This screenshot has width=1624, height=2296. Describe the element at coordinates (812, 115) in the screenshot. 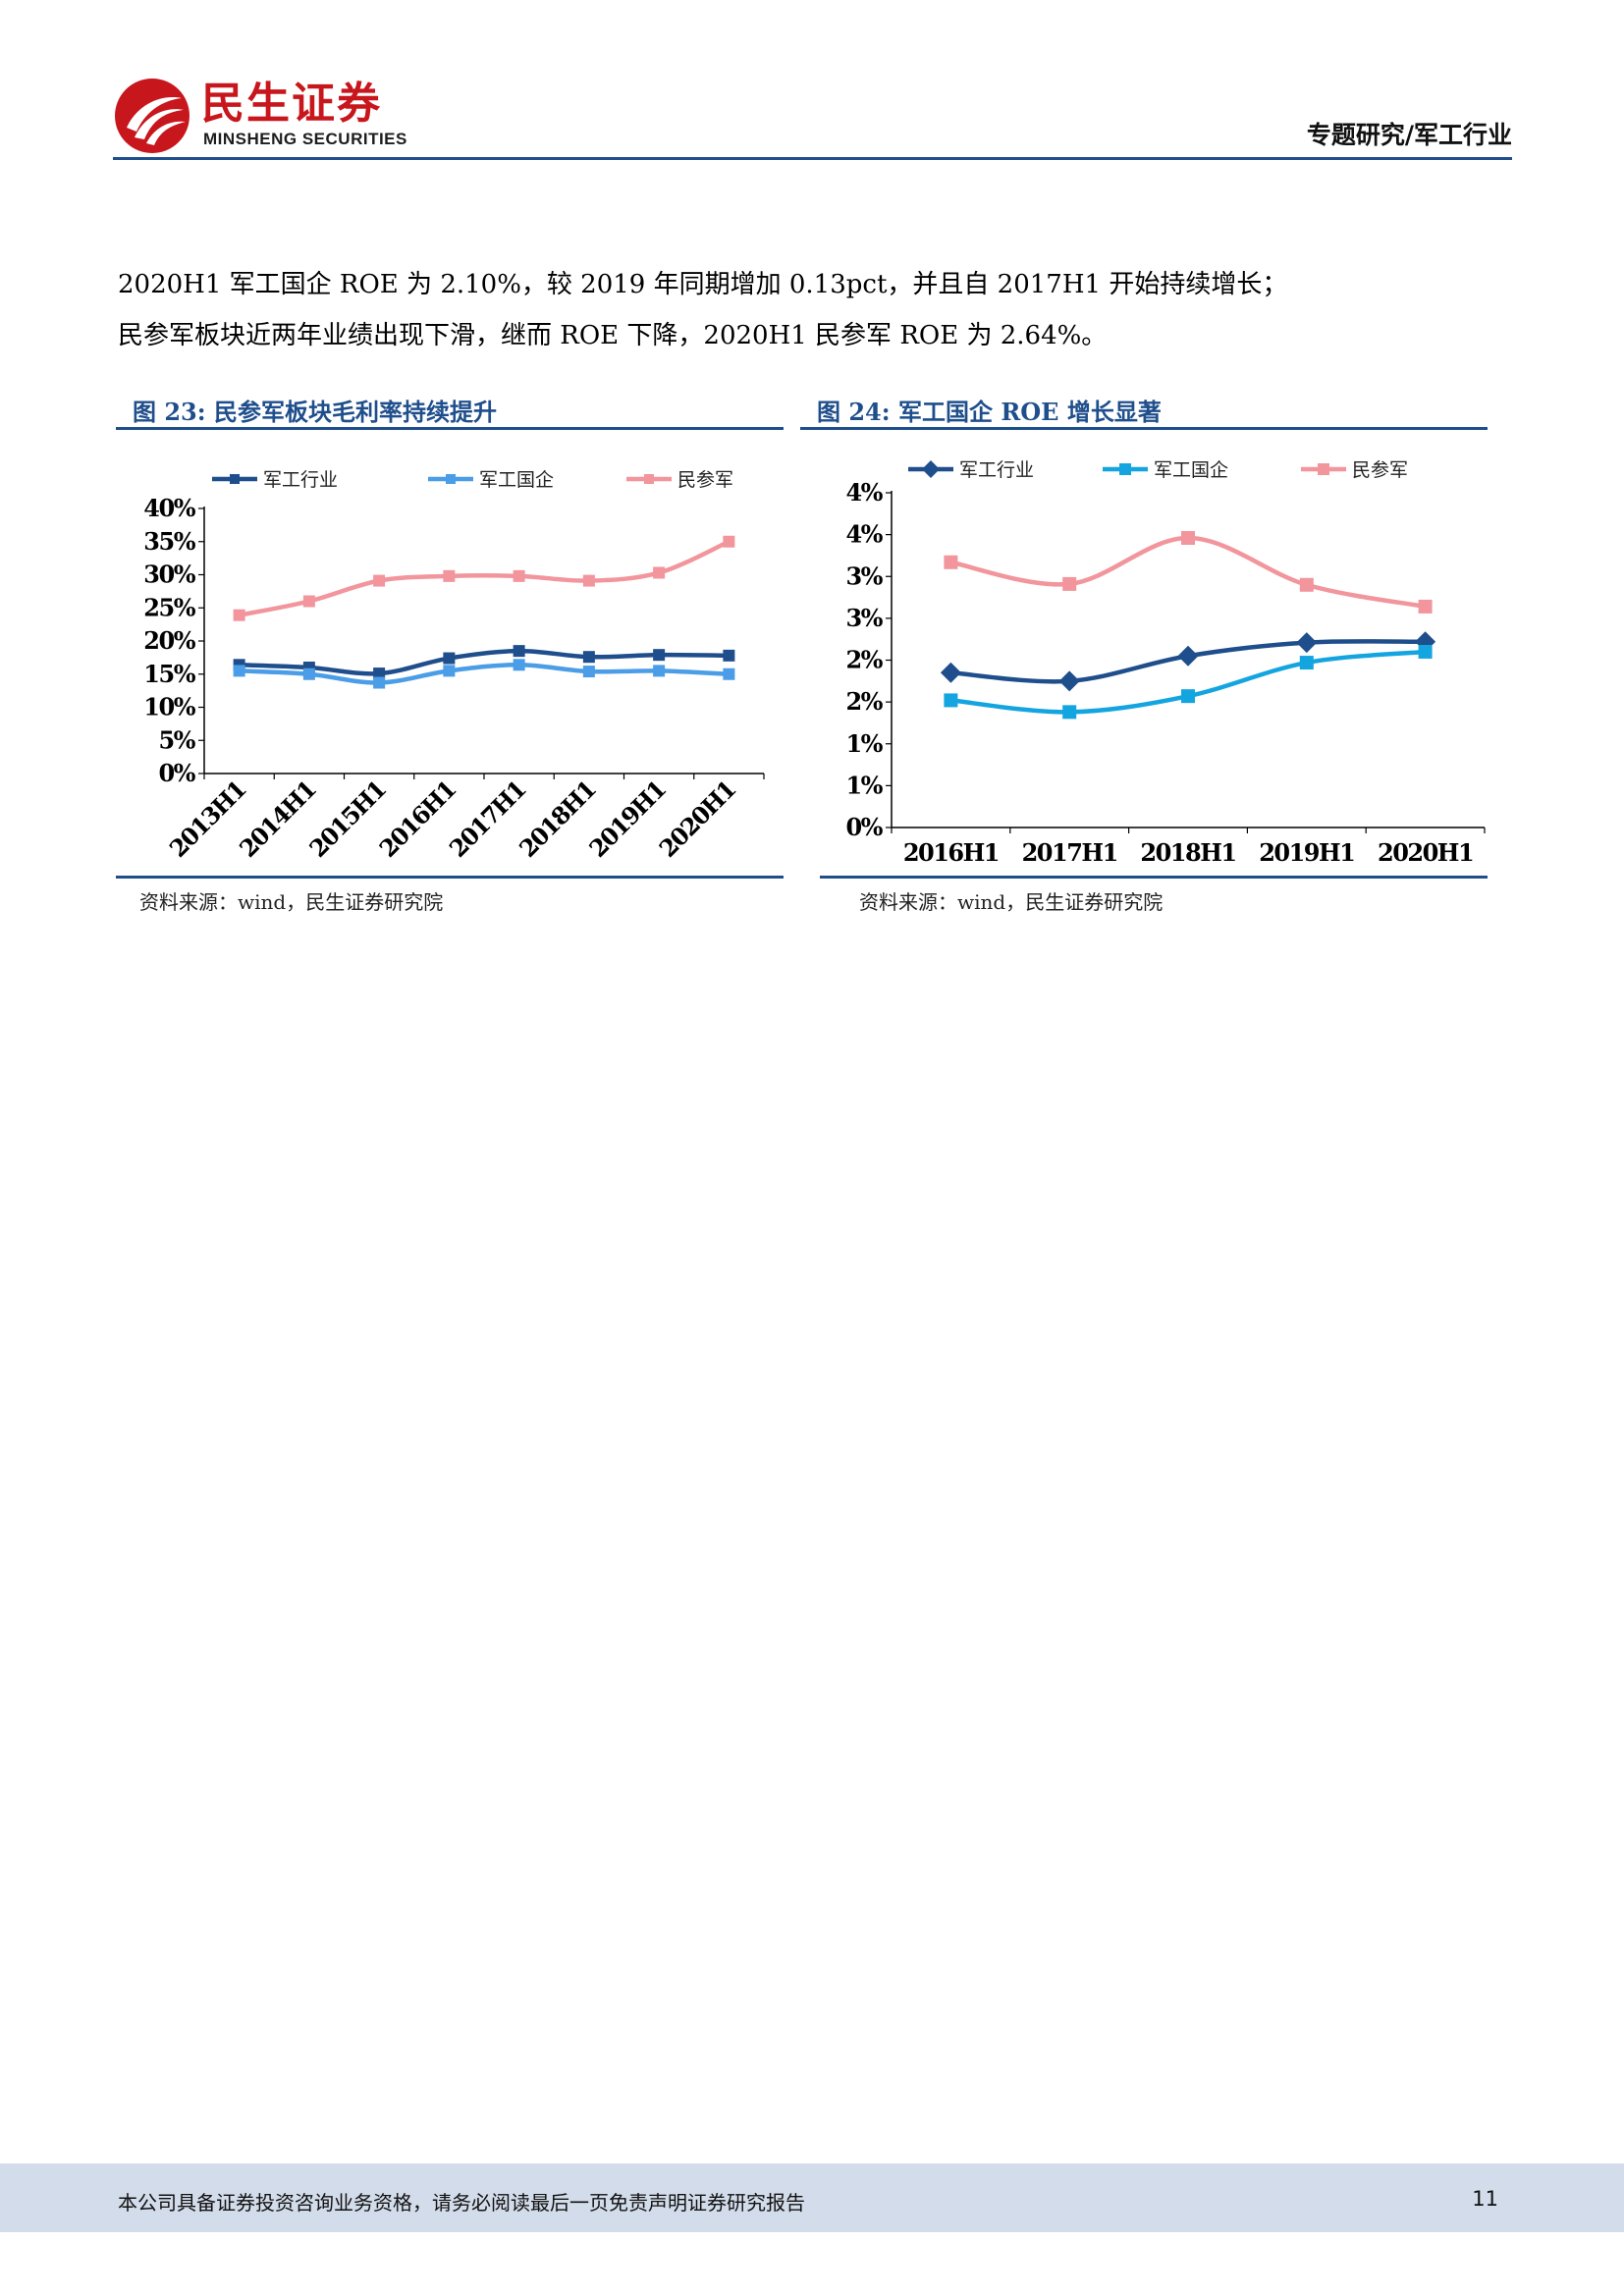

I see `page-header: 民生证券 MINSHENG SECURITIES 专题研究/军工行业` at that location.